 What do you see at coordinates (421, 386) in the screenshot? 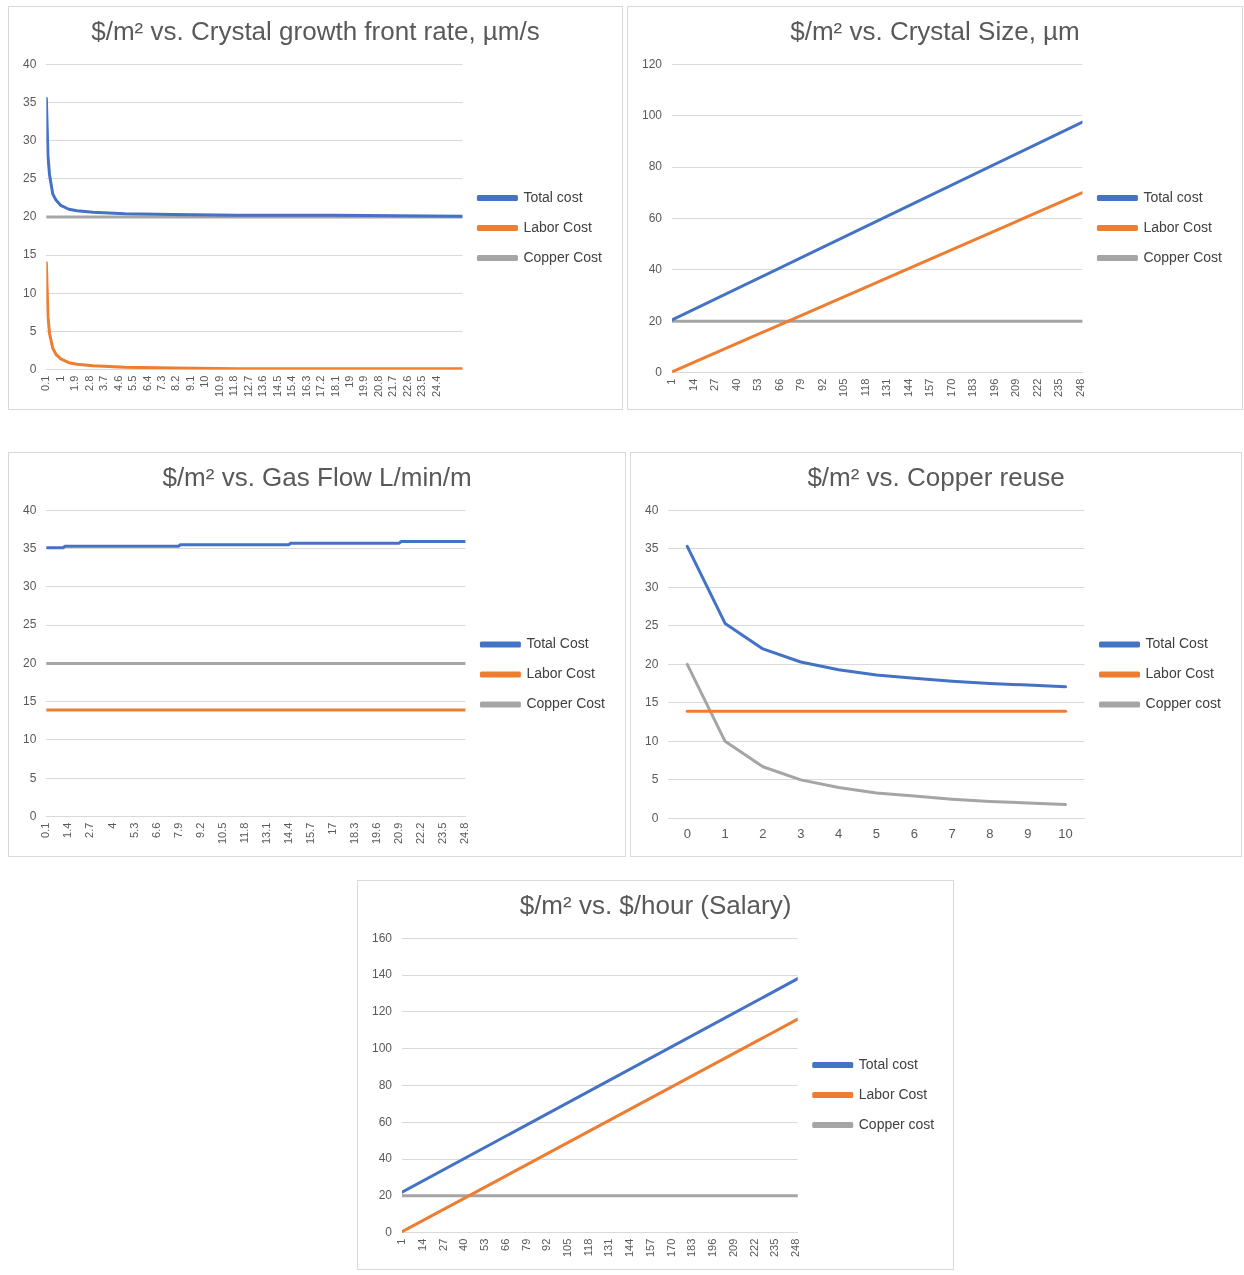
I see `x-tick-label: 23.5` at bounding box center [421, 386].